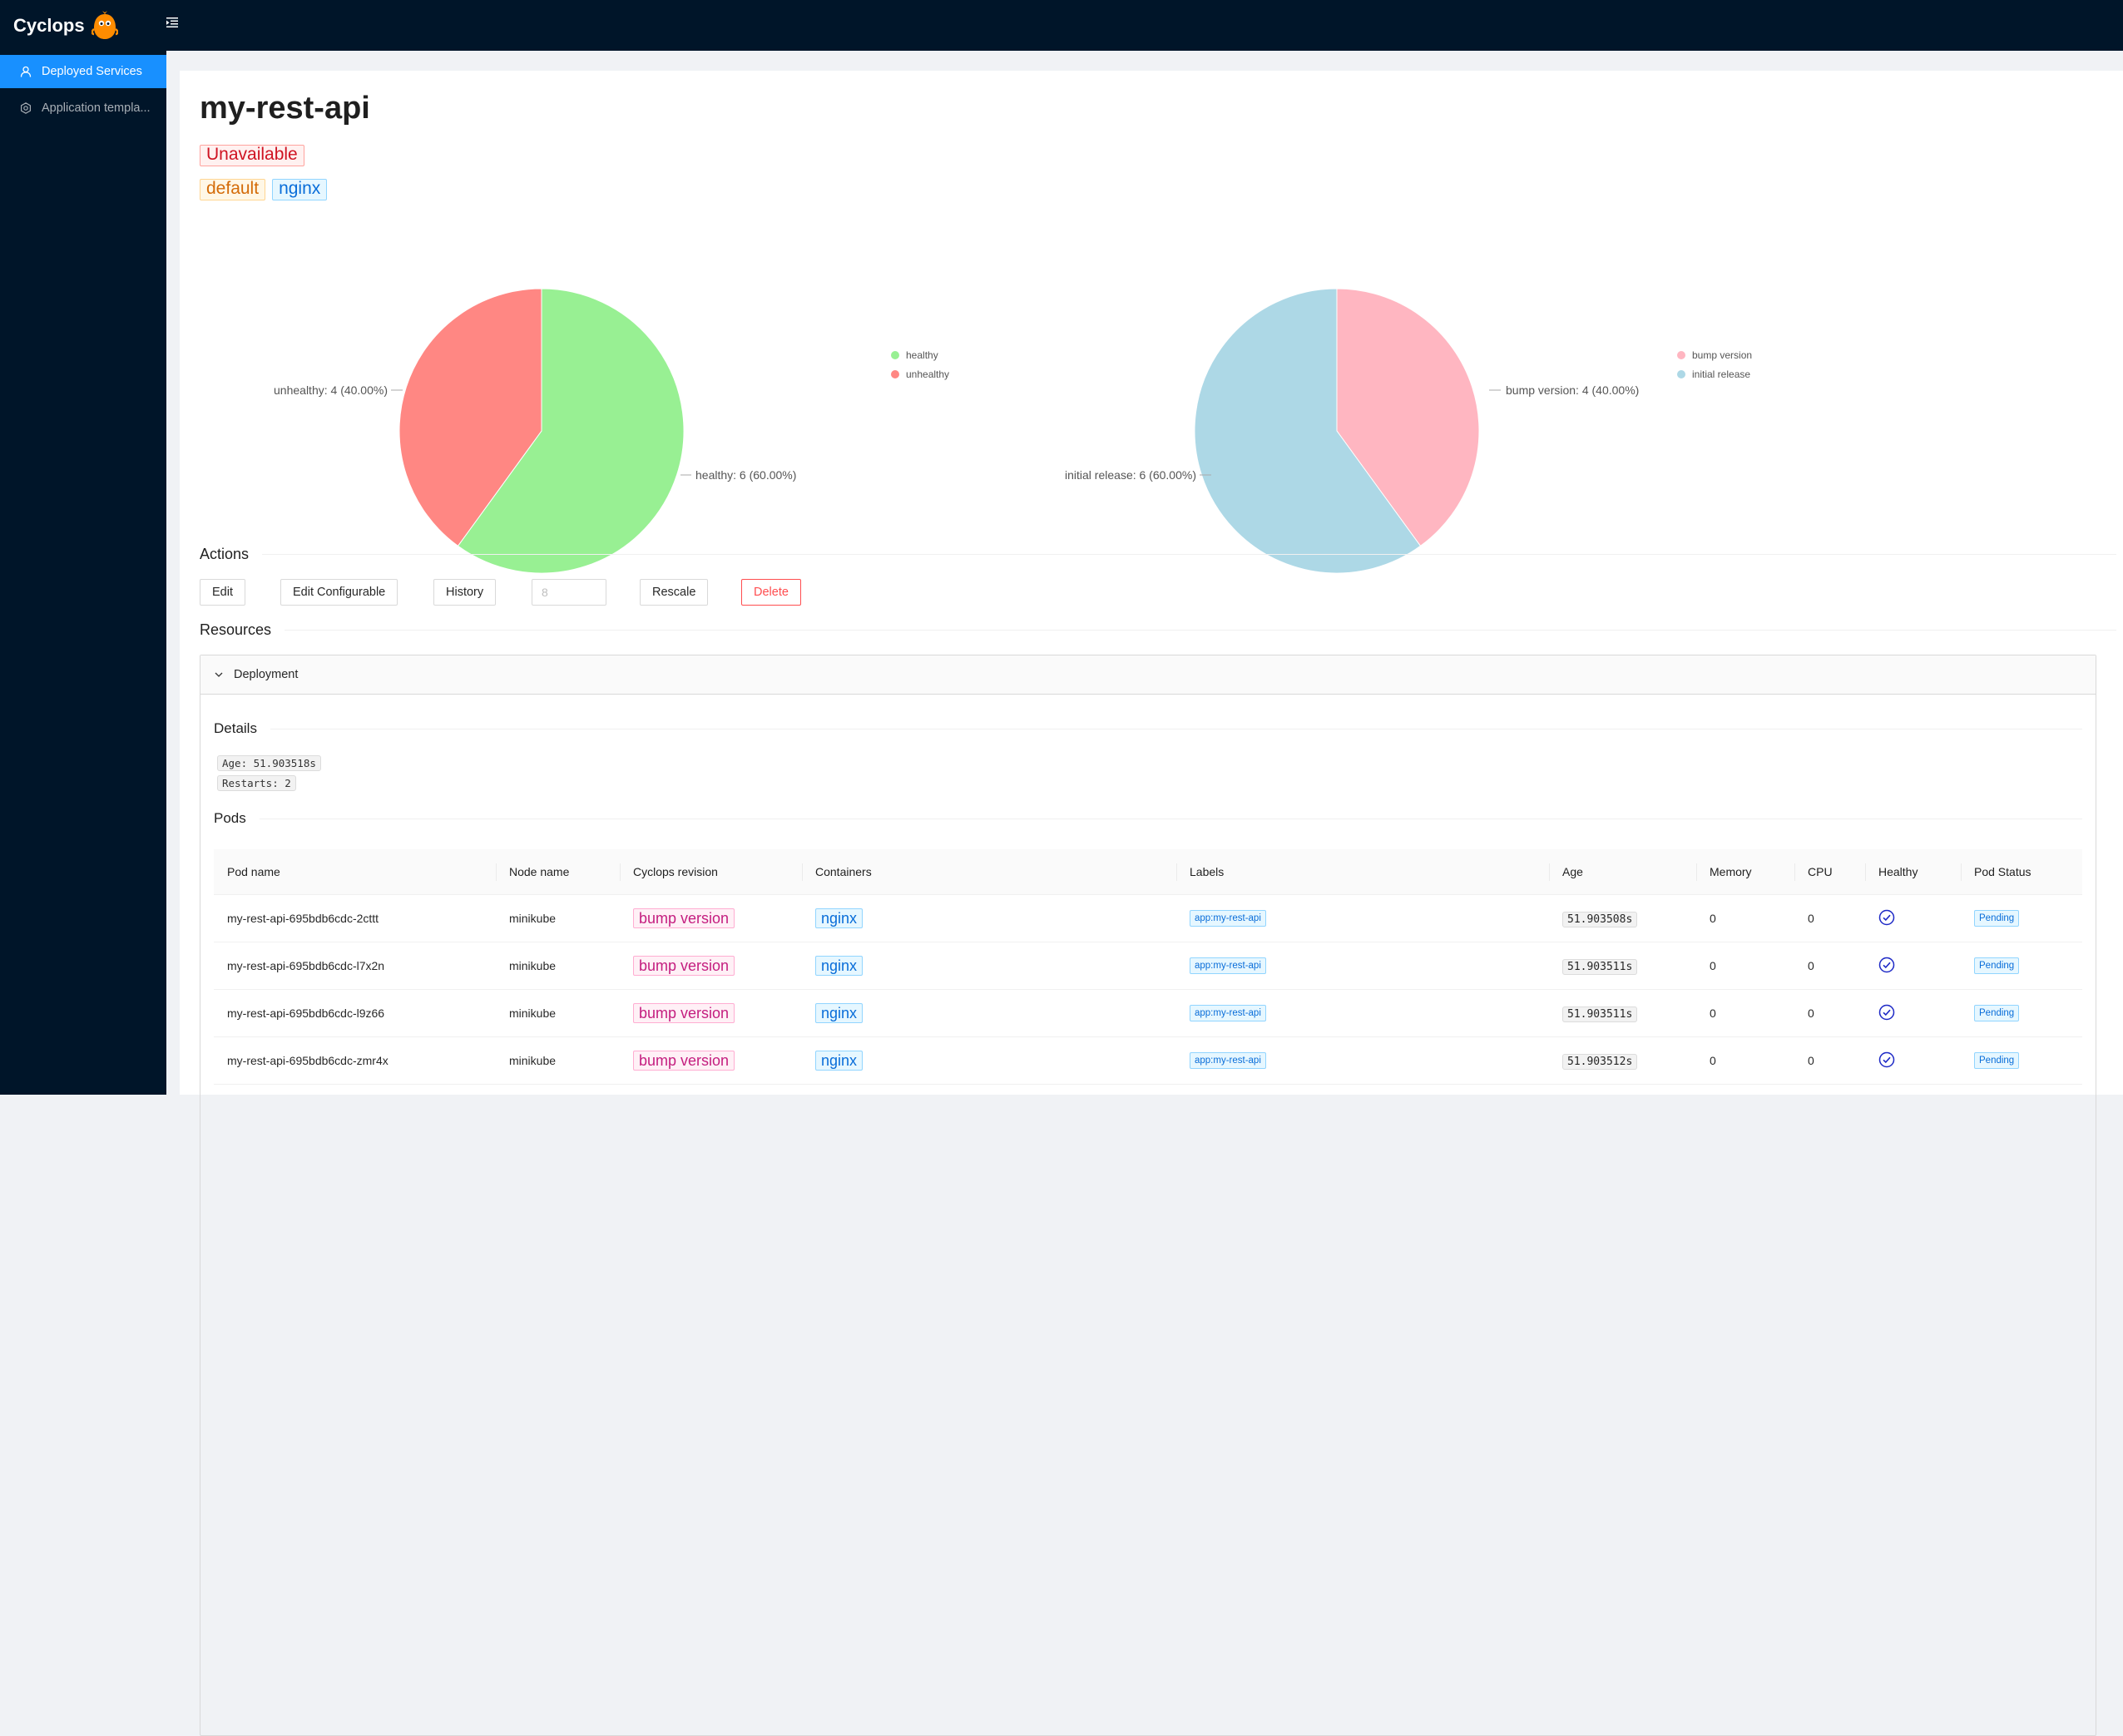 This screenshot has width=2123, height=1736. What do you see at coordinates (571, 431) in the screenshot?
I see `pie-slice-healthy` at bounding box center [571, 431].